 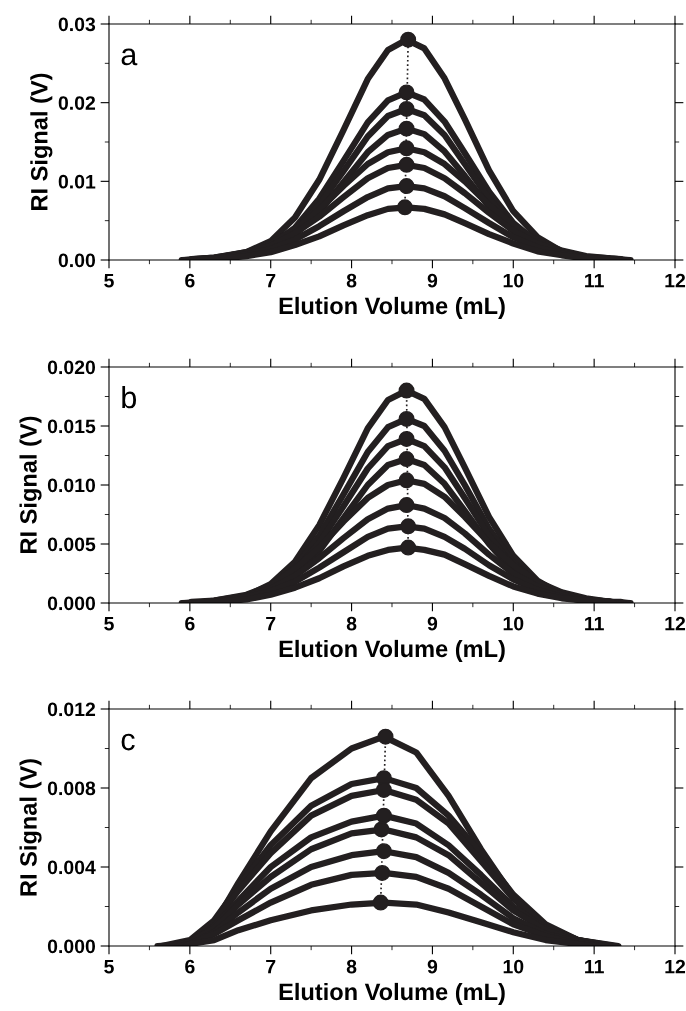 What do you see at coordinates (71, 709) in the screenshot?
I see `y-tick-label: 0.012` at bounding box center [71, 709].